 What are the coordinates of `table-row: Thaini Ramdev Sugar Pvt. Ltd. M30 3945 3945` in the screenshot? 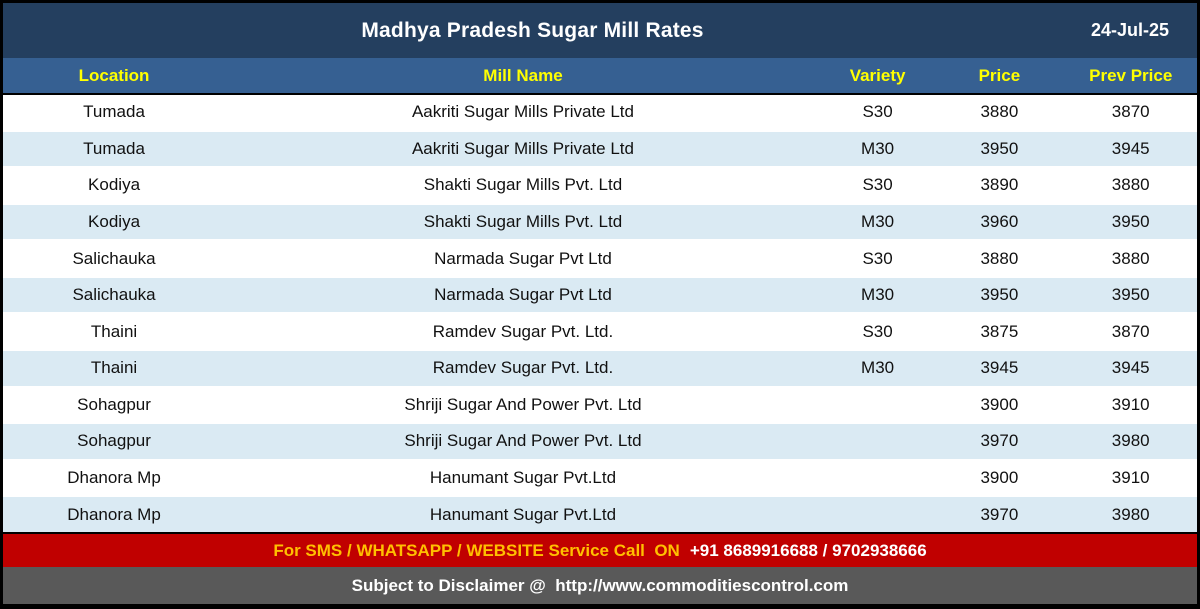 It's located at (600, 367).